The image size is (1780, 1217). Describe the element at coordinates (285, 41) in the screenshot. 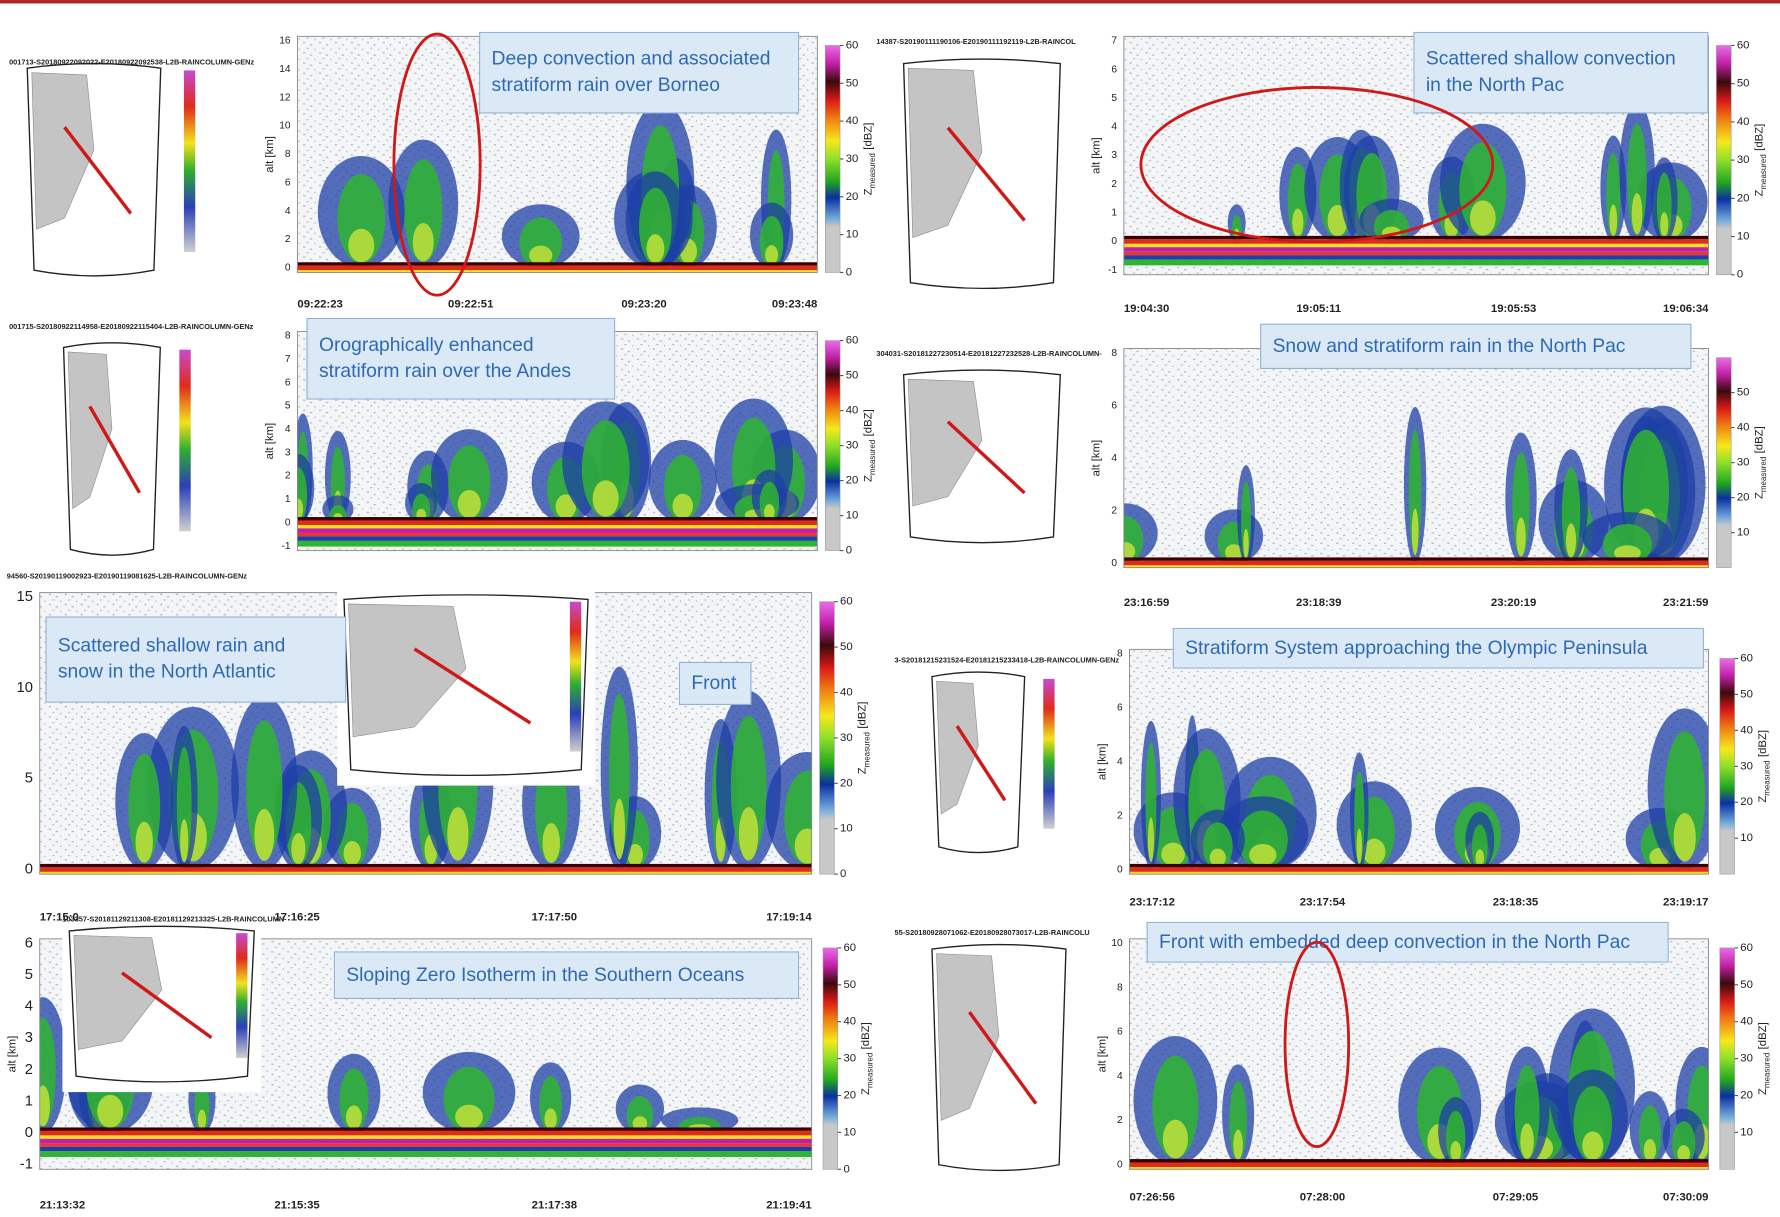

I see `y-tick-label: 16` at that location.